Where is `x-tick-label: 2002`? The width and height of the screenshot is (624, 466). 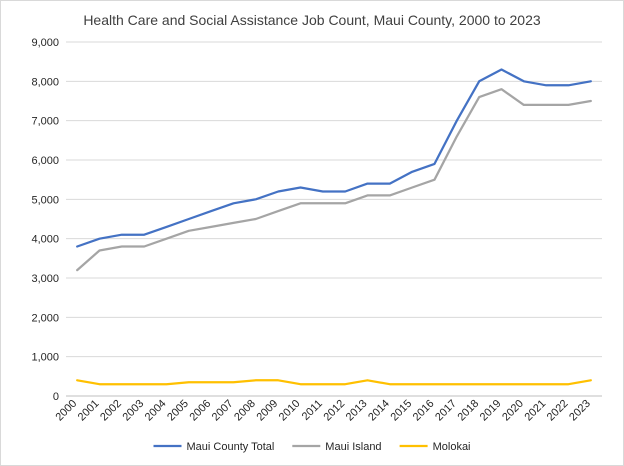 x-tick-label: 2002 is located at coordinates (111, 411).